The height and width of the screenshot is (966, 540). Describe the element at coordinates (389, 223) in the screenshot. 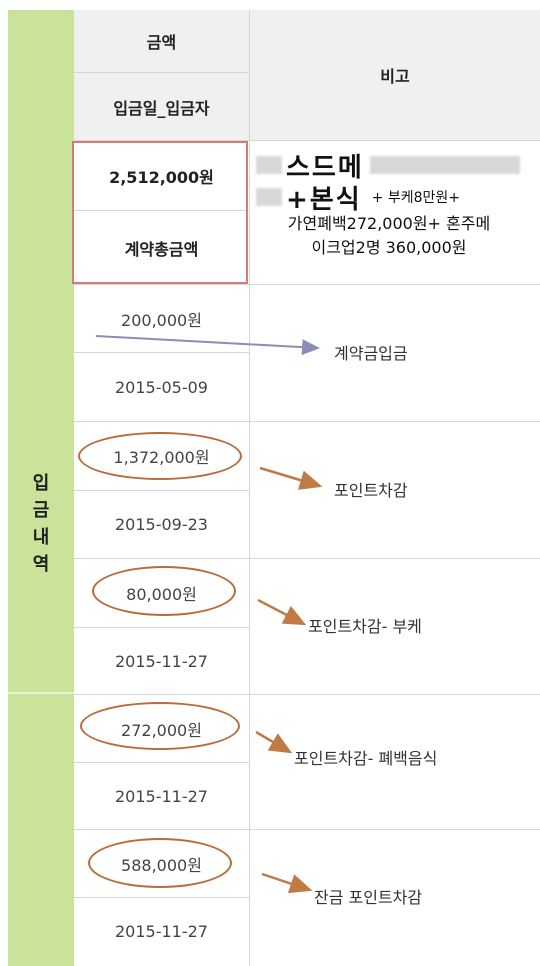

I see `remark-line-3: 가연폐백272,000원+ 혼주메` at that location.